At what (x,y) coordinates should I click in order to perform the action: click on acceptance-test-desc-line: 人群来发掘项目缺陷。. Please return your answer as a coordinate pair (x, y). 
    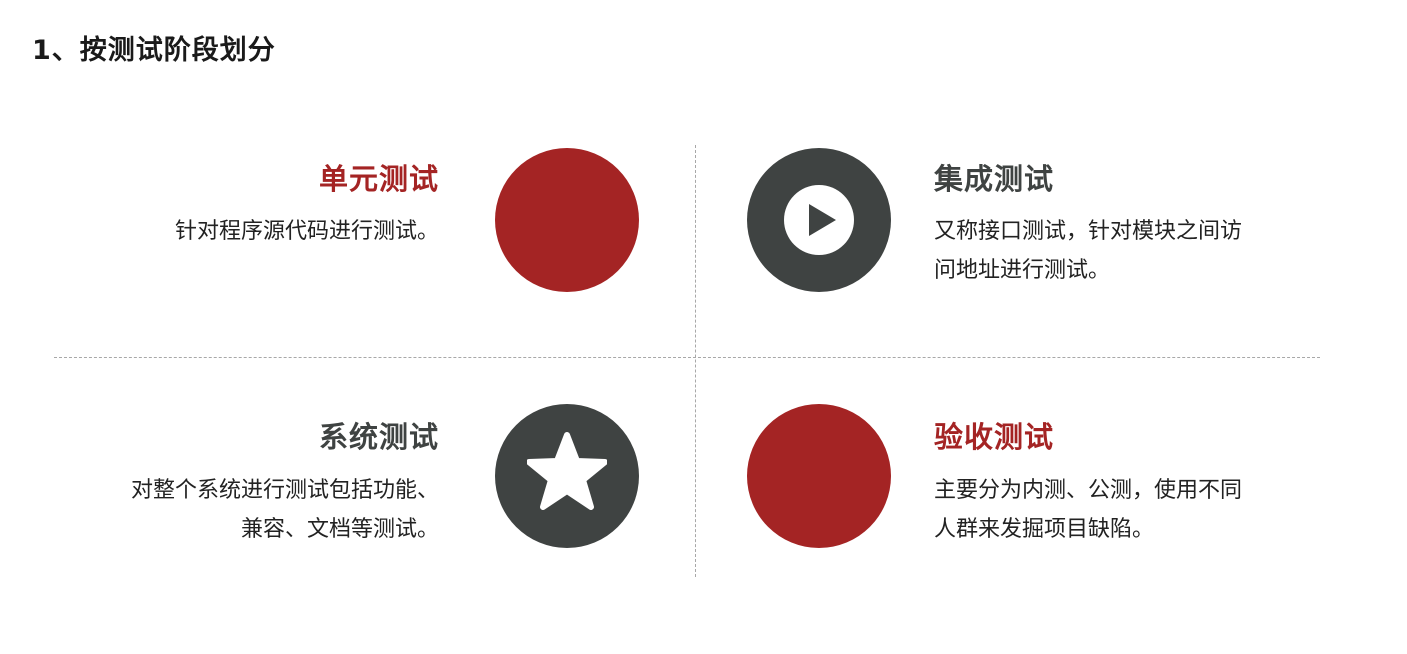
    Looking at the image, I should click on (1044, 529).